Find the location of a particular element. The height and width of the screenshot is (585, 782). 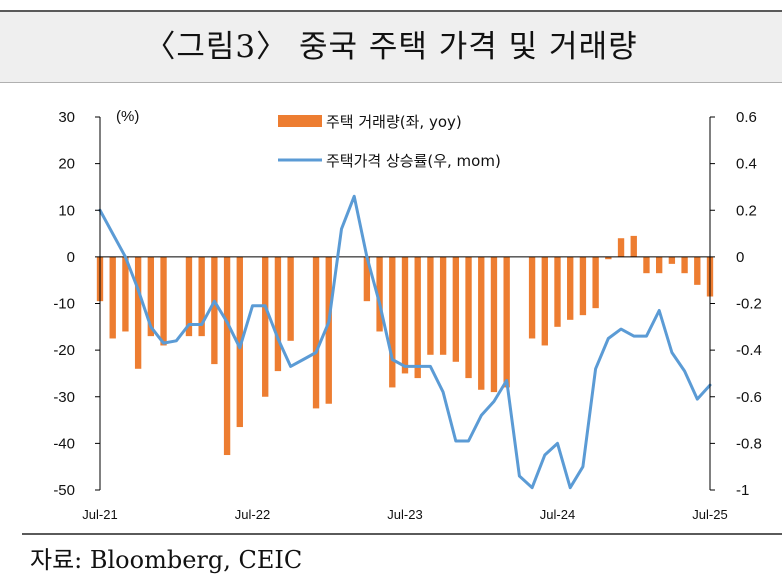

right-tick-label: 0.4 is located at coordinates (746, 164).